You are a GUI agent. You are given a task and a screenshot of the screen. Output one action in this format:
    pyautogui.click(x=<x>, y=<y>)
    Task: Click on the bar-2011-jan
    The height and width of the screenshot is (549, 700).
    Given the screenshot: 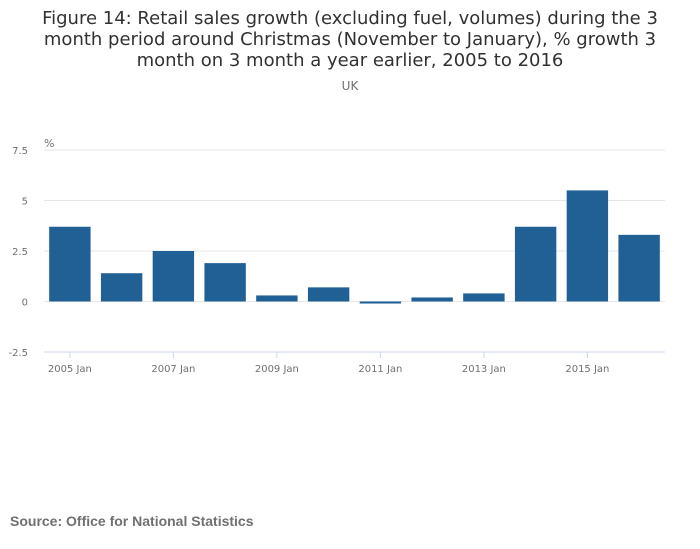 What is the action you would take?
    pyautogui.click(x=380, y=302)
    